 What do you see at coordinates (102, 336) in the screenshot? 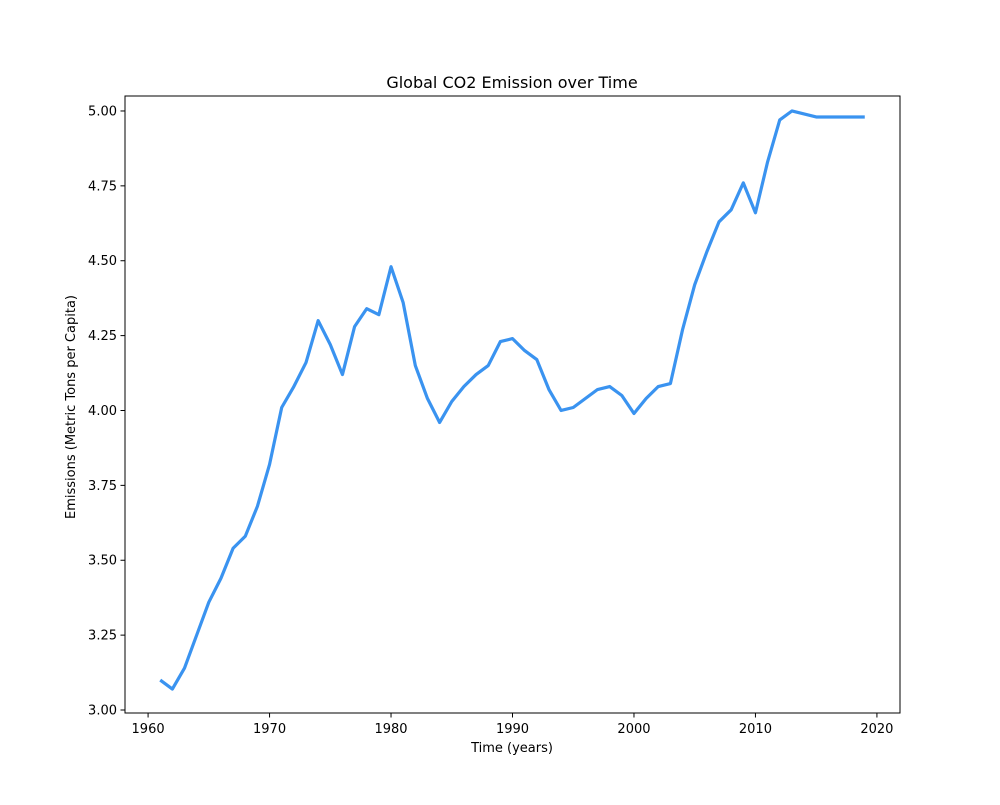
I see `y-tick-label: 4.25` at bounding box center [102, 336].